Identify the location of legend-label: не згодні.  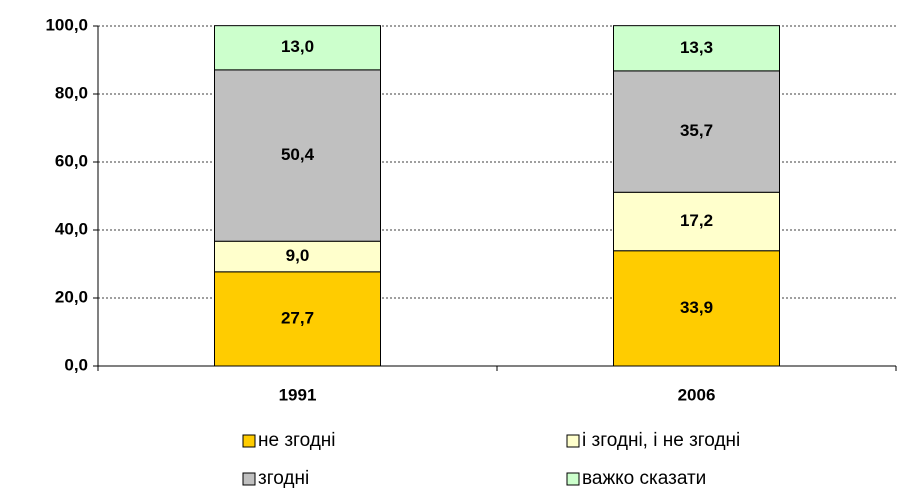
(297, 440).